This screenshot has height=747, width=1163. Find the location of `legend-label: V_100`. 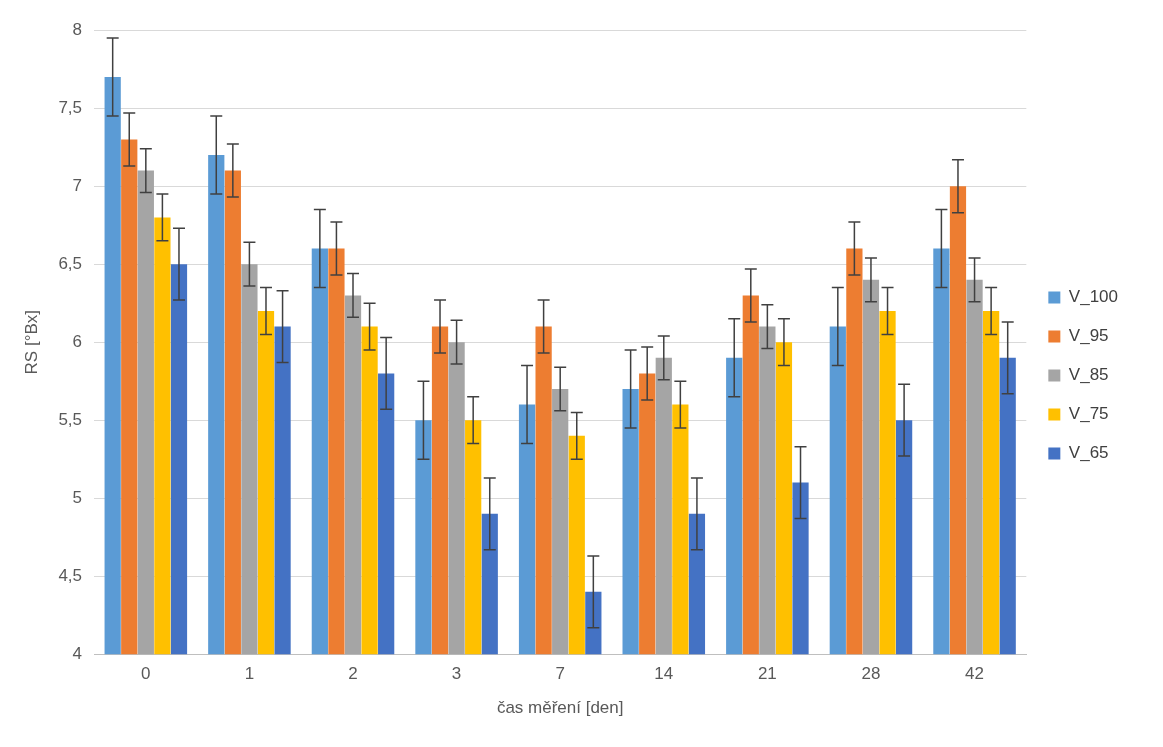

legend-label: V_100 is located at coordinates (1093, 297).